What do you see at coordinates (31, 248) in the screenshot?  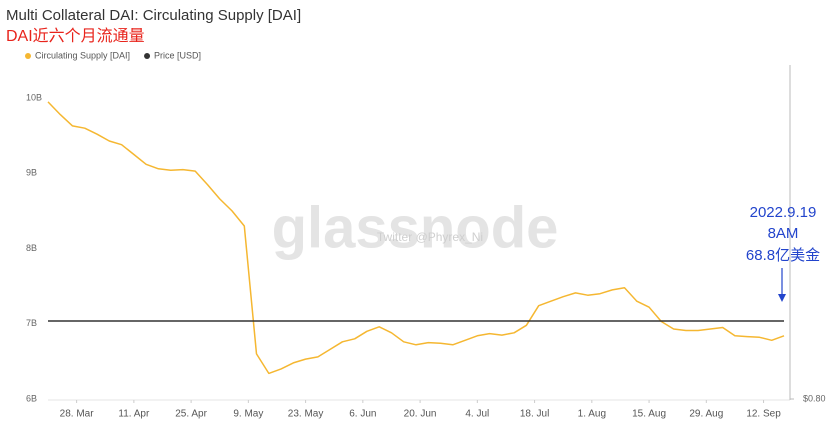 I see `y-tick-label: 8B` at bounding box center [31, 248].